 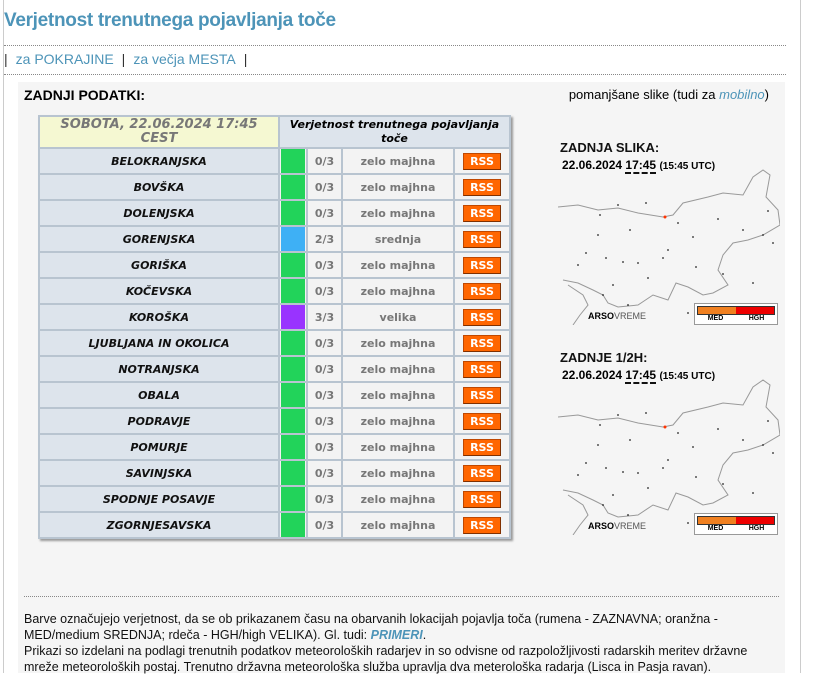 I want to click on region-name: POMURJE, so click(x=159, y=447).